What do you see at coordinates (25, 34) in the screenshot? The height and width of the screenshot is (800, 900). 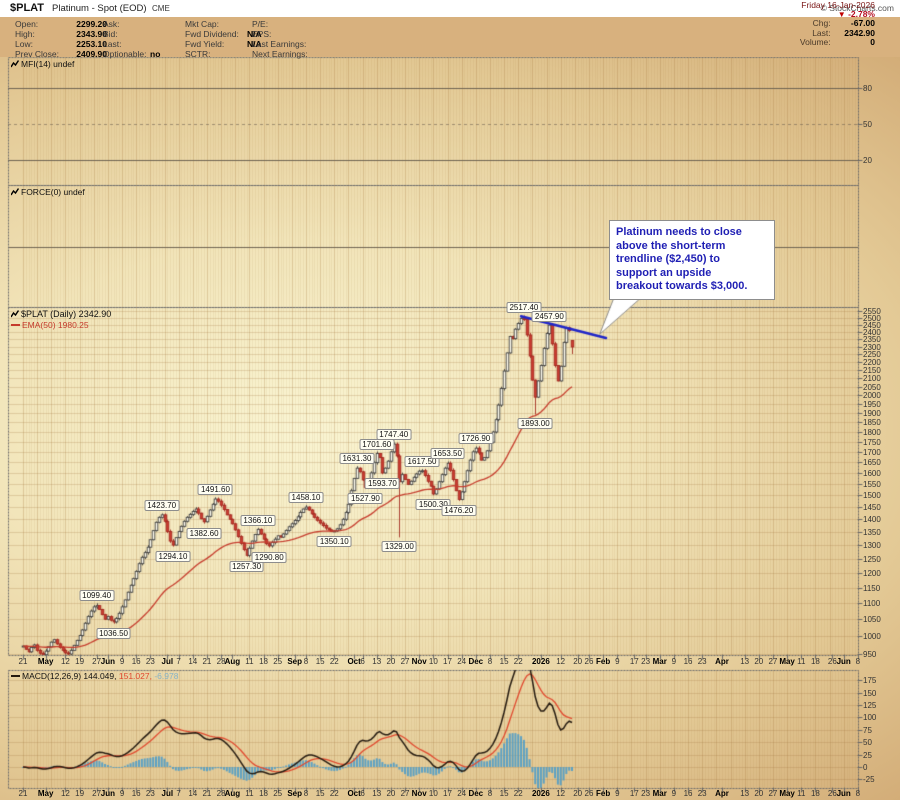 I see `high-label: High:` at bounding box center [25, 34].